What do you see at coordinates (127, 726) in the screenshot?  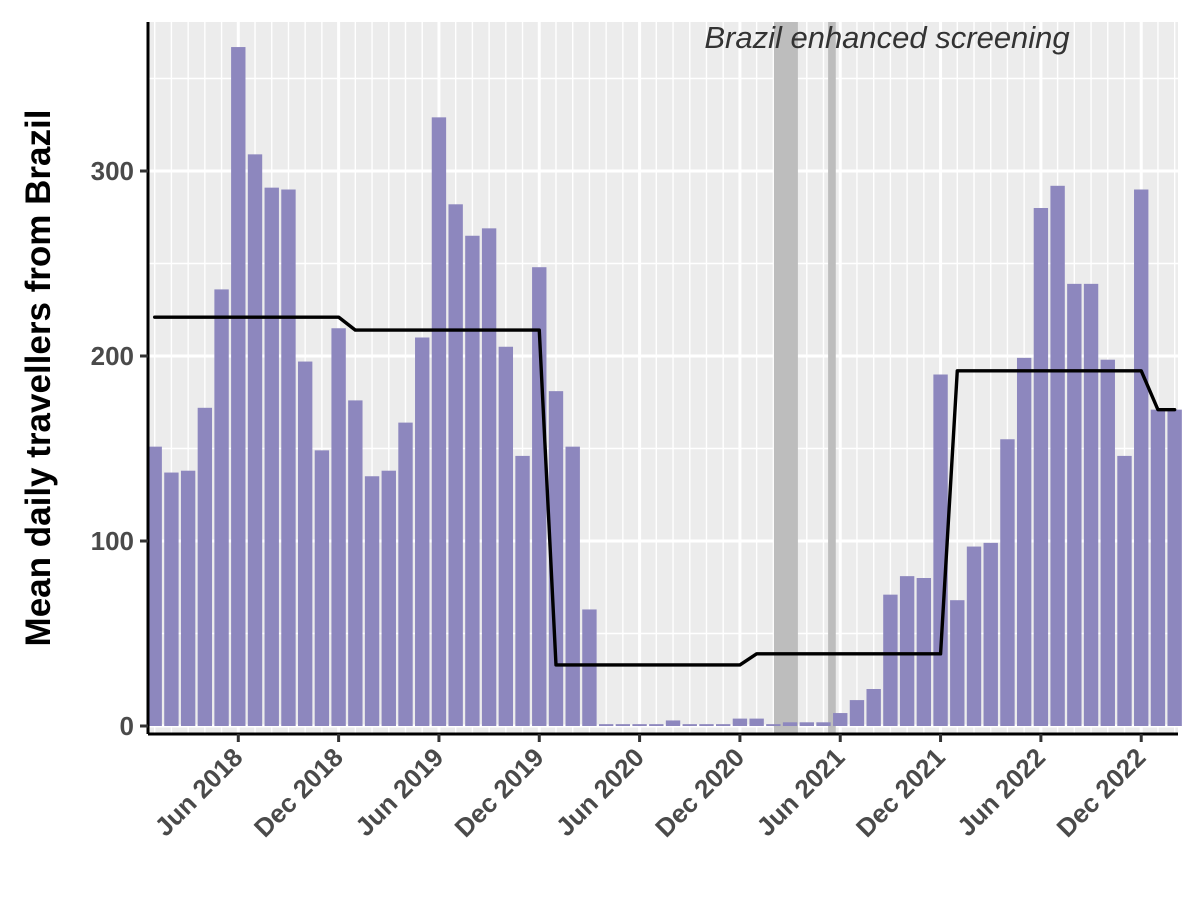 I see `y-tick-label: 0` at bounding box center [127, 726].